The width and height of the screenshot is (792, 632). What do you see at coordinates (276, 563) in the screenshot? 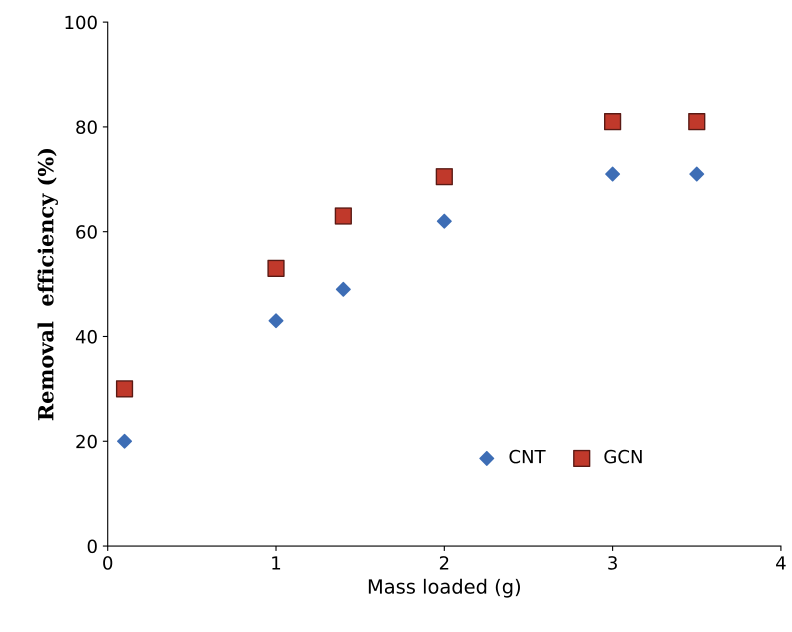
I see `x-tick-label: 1` at bounding box center [276, 563].